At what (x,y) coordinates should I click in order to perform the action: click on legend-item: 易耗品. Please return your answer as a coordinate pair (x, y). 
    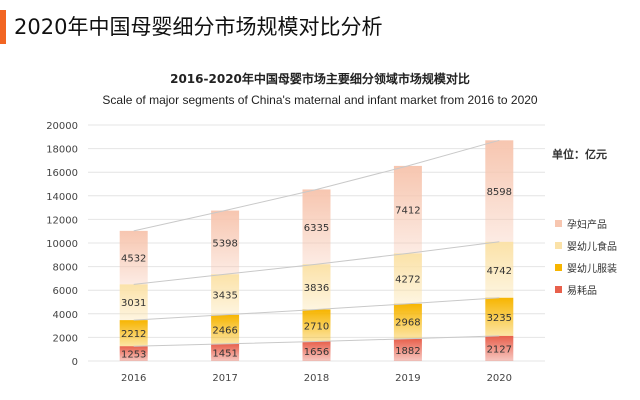
    Looking at the image, I should click on (586, 289).